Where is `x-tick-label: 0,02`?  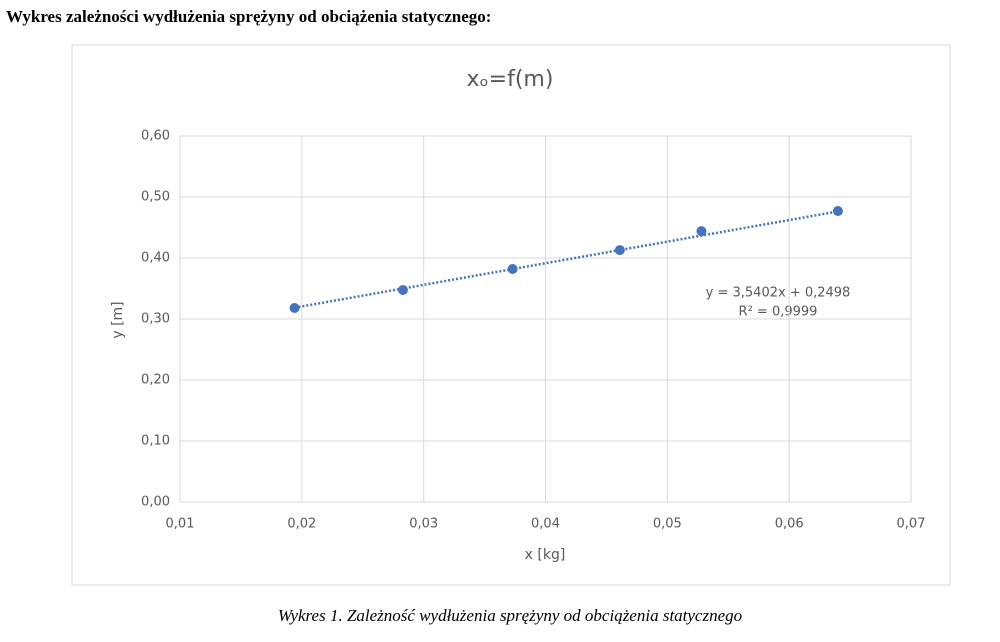
x-tick-label: 0,02 is located at coordinates (301, 524).